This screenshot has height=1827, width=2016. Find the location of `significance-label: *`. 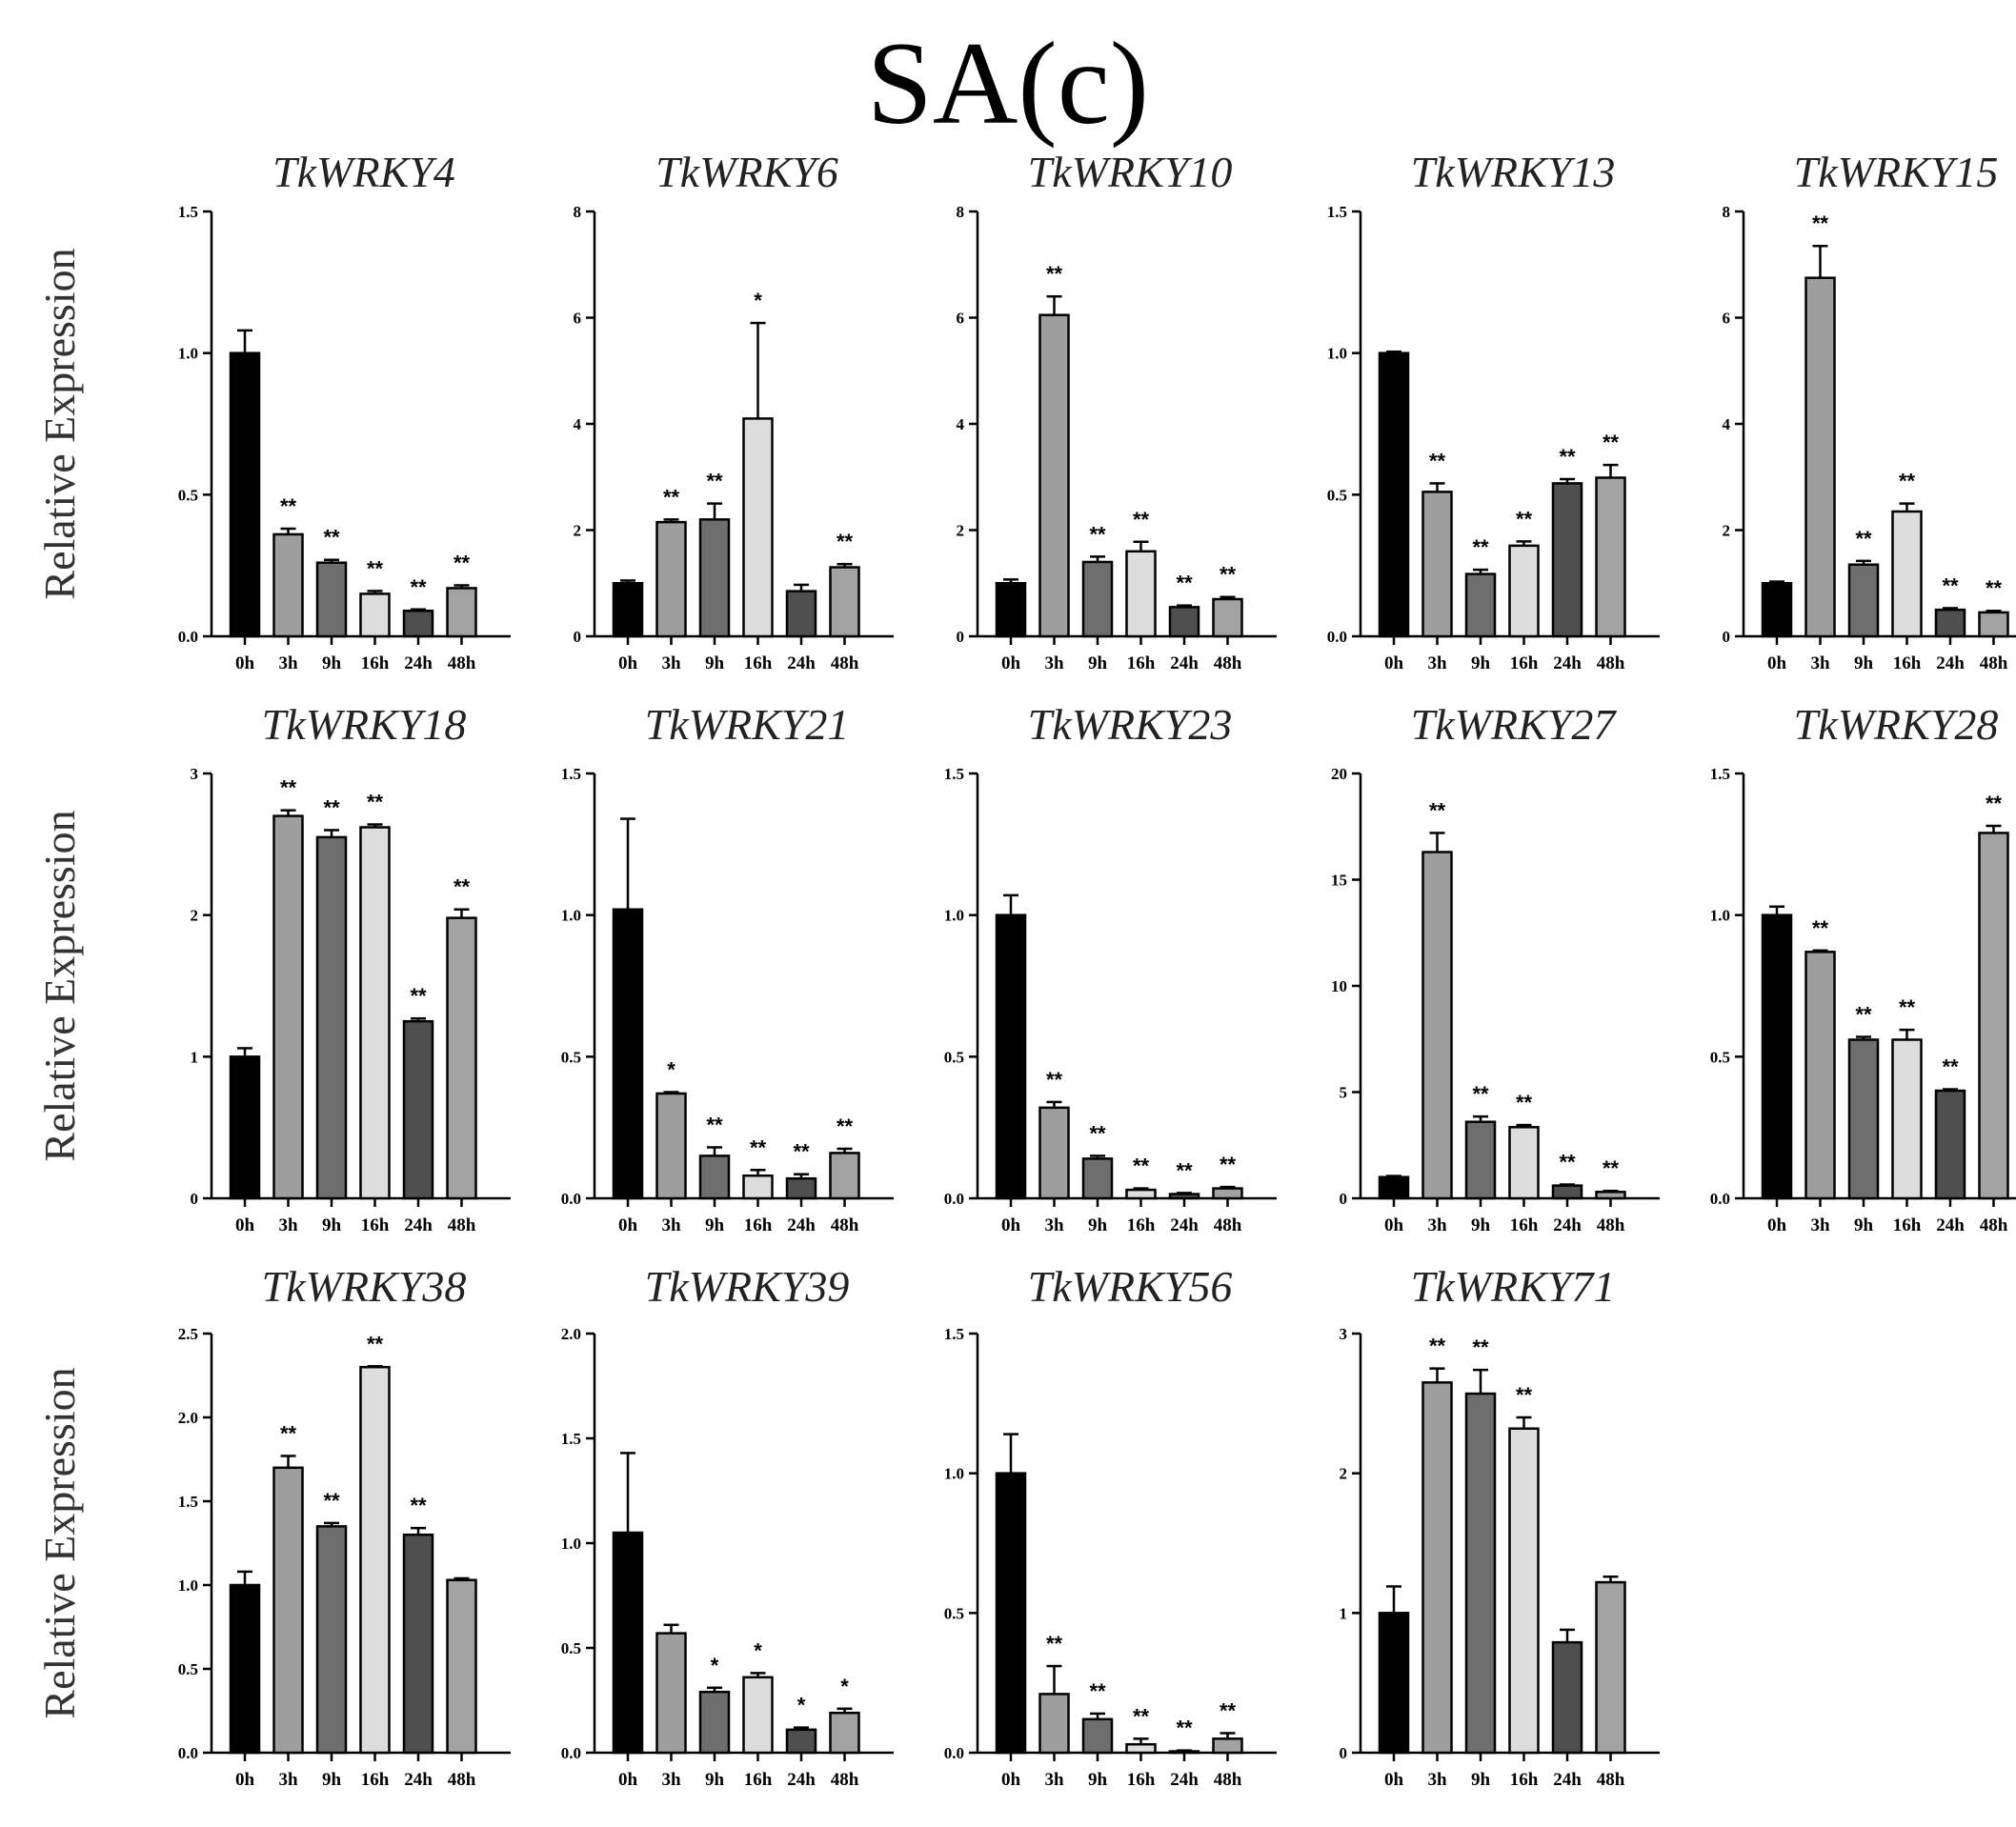

significance-label: * is located at coordinates (715, 1665).